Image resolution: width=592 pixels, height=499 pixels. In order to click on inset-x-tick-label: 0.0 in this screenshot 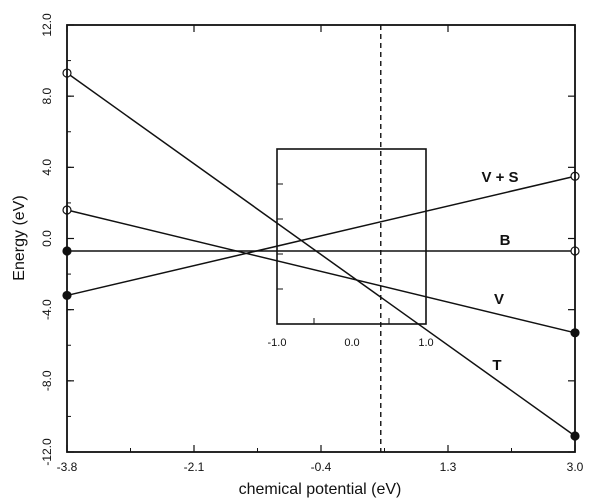, I will do `click(351, 343)`.